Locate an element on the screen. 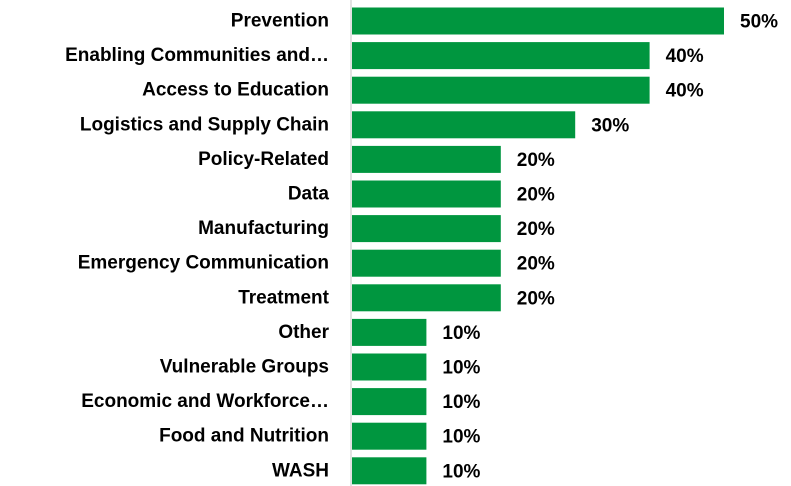 The image size is (791, 486). data-label-8: 20% is located at coordinates (536, 298).